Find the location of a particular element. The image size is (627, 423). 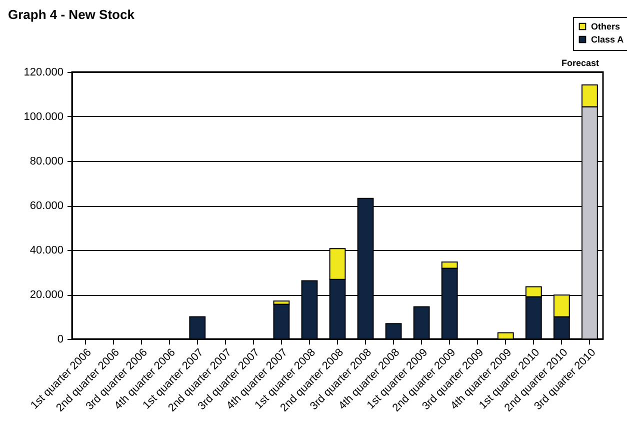

legend-label: Class A is located at coordinates (607, 39).